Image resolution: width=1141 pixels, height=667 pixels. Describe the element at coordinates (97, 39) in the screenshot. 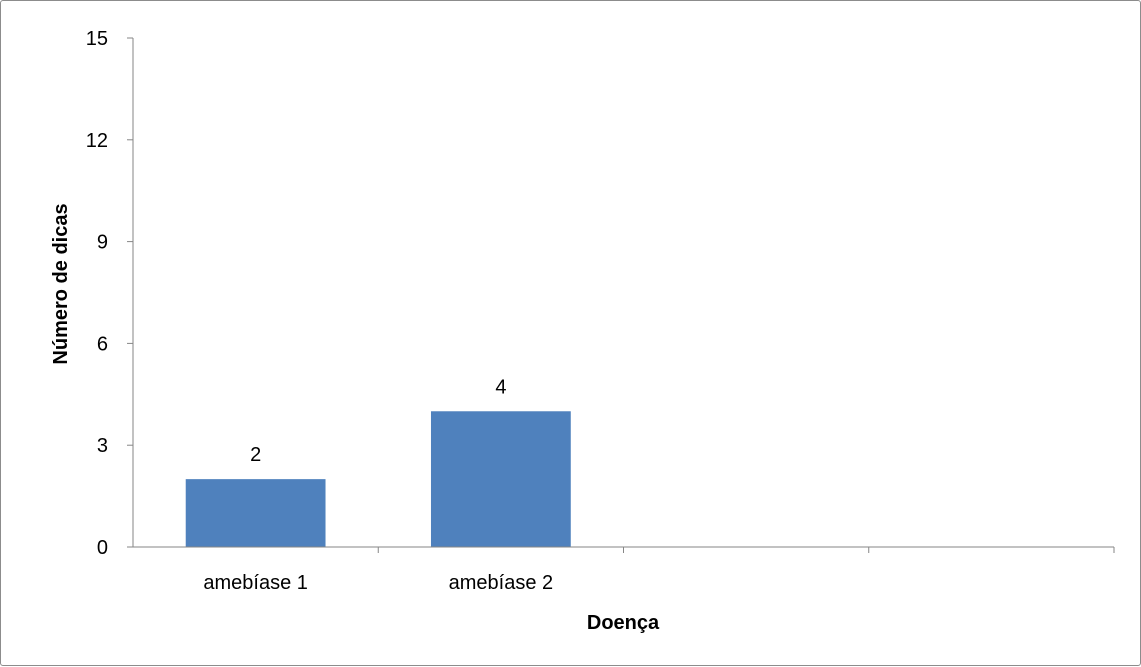

I see `y-tick-label: 15` at that location.